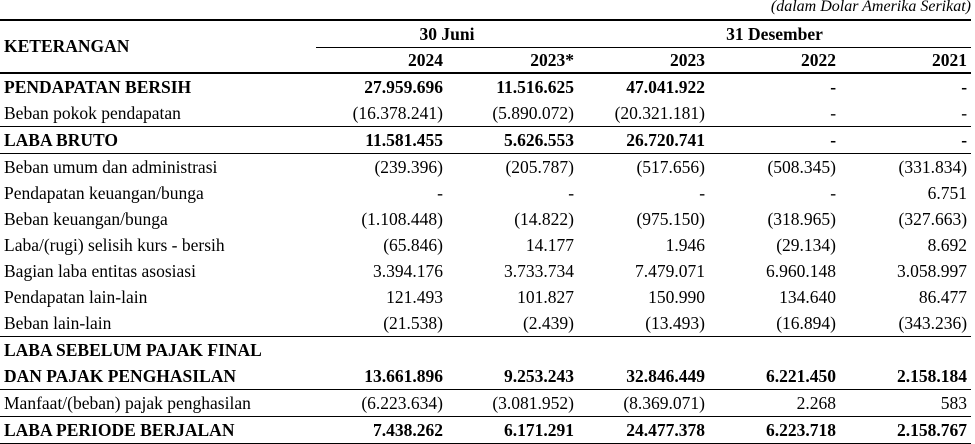 The image size is (975, 444). I want to click on value-cell: (5.890.072), so click(533, 112).